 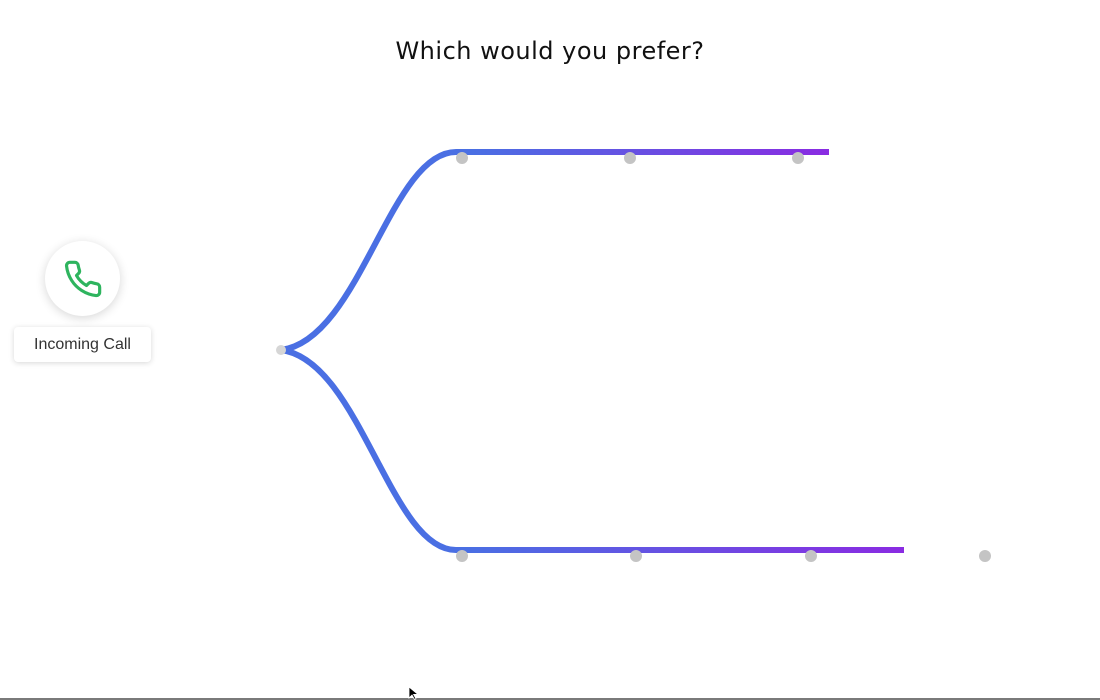 What do you see at coordinates (550, 51) in the screenshot?
I see `page-title: Which would you prefer?` at bounding box center [550, 51].